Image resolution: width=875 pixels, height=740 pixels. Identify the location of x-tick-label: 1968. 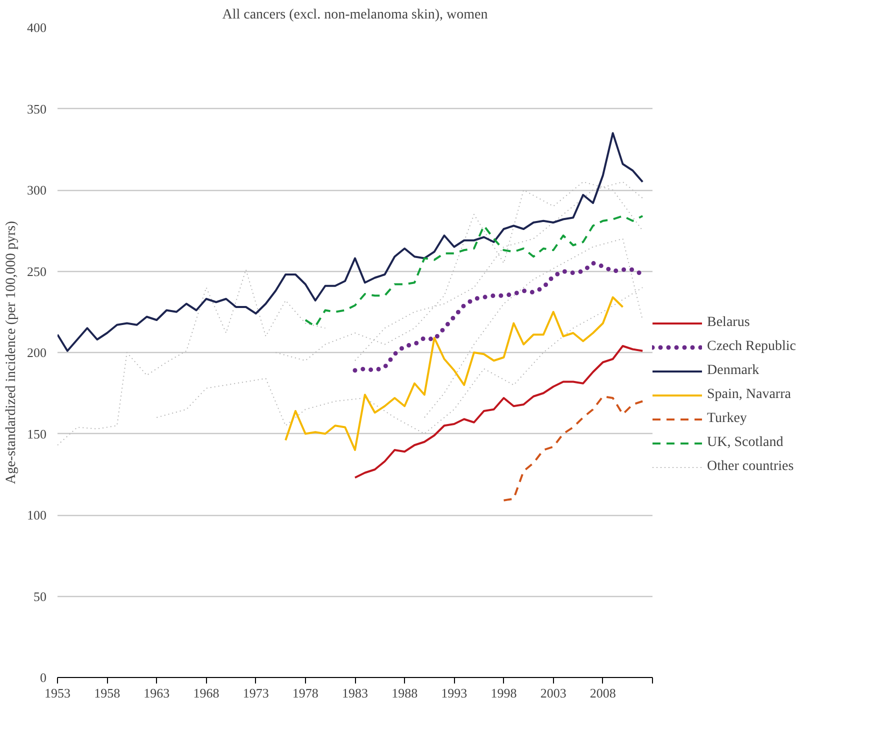
(206, 693).